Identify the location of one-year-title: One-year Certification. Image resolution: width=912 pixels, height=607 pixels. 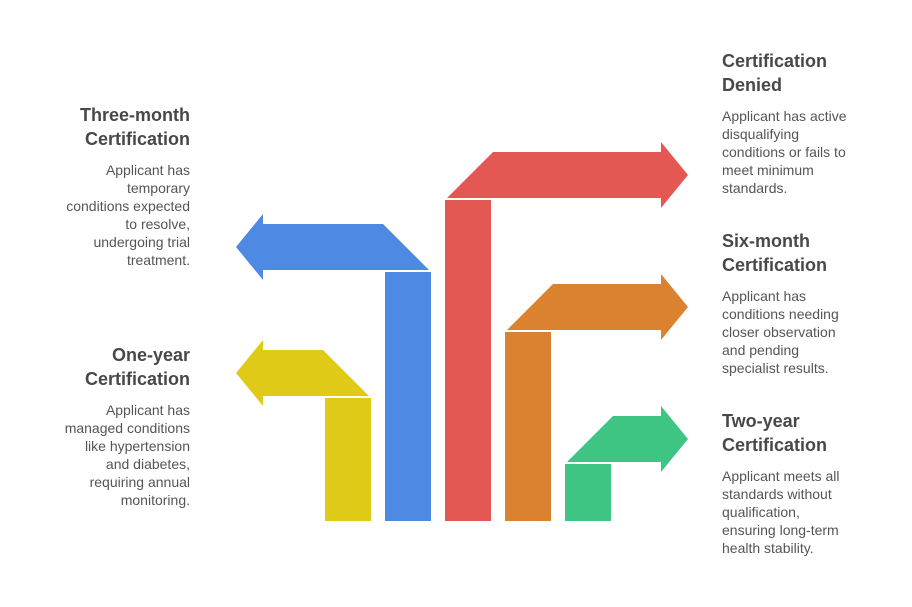
(137, 367).